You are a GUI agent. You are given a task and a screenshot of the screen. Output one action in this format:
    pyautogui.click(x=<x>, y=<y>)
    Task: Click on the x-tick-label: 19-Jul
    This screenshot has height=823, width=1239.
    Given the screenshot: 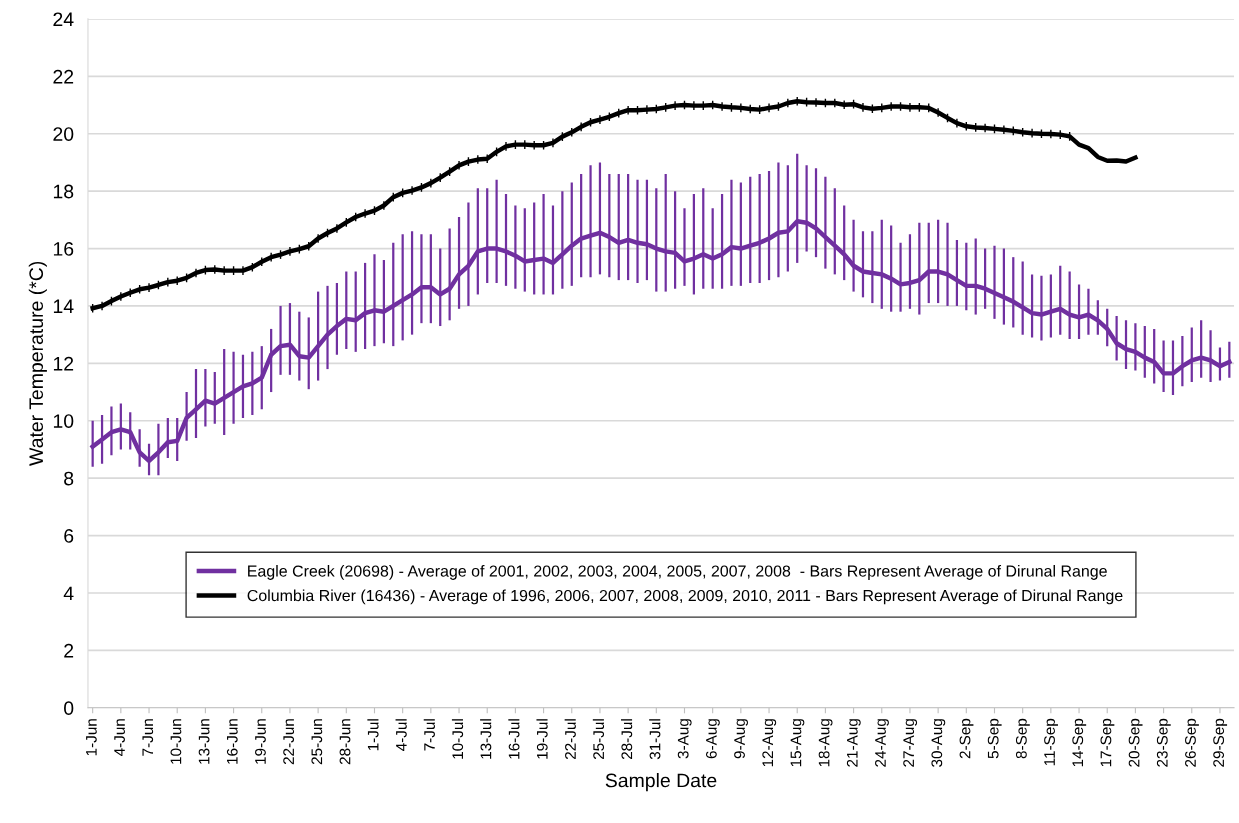 What is the action you would take?
    pyautogui.click(x=542, y=739)
    